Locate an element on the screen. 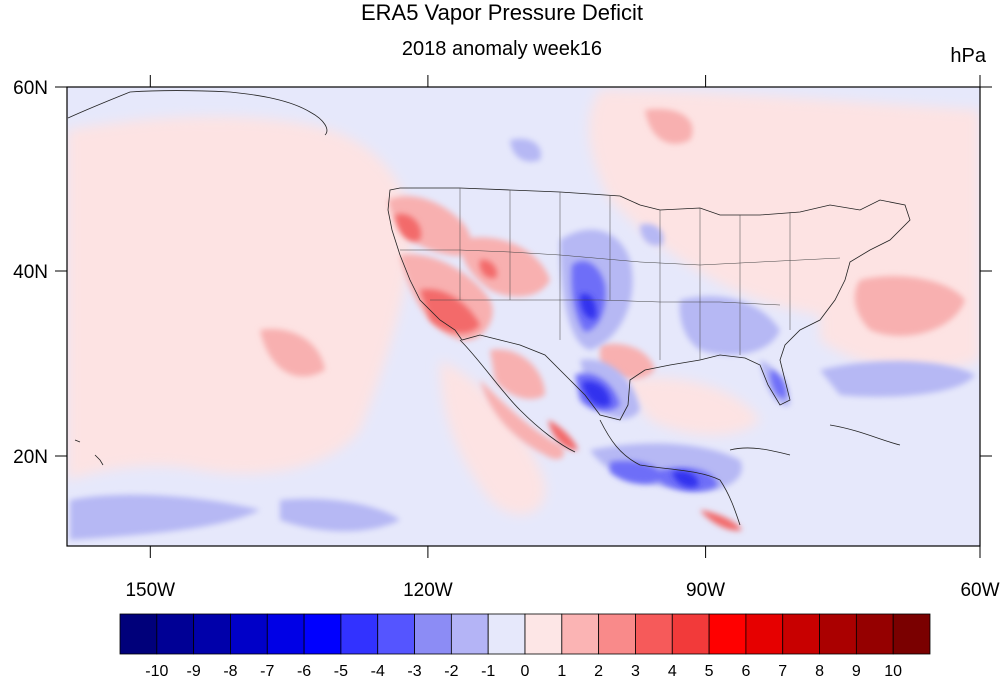  colorbar-tick-label: -10 is located at coordinates (156, 671).